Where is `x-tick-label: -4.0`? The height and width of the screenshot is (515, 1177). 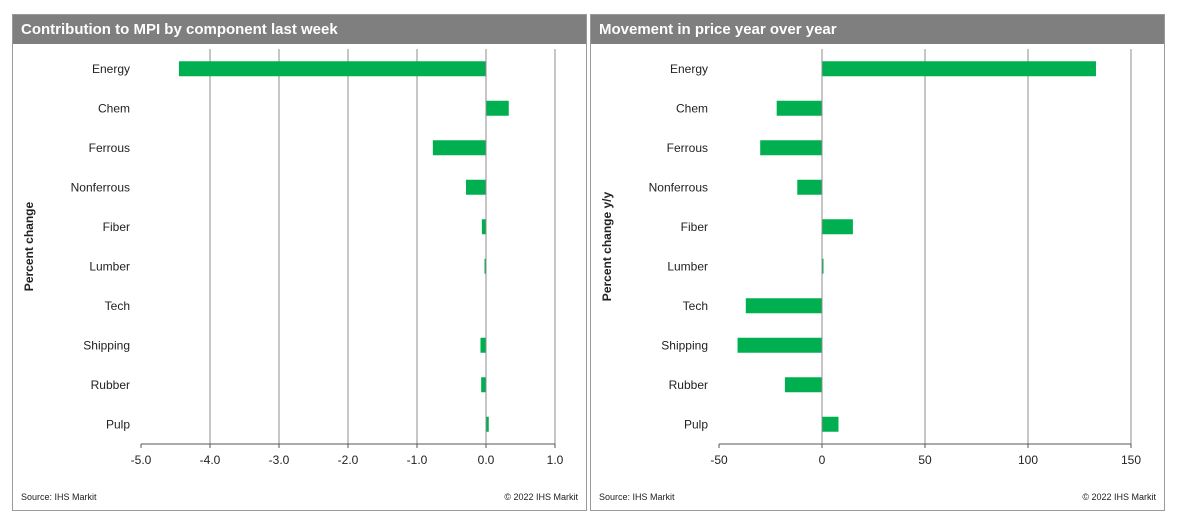
x-tick-label: -4.0 is located at coordinates (210, 460).